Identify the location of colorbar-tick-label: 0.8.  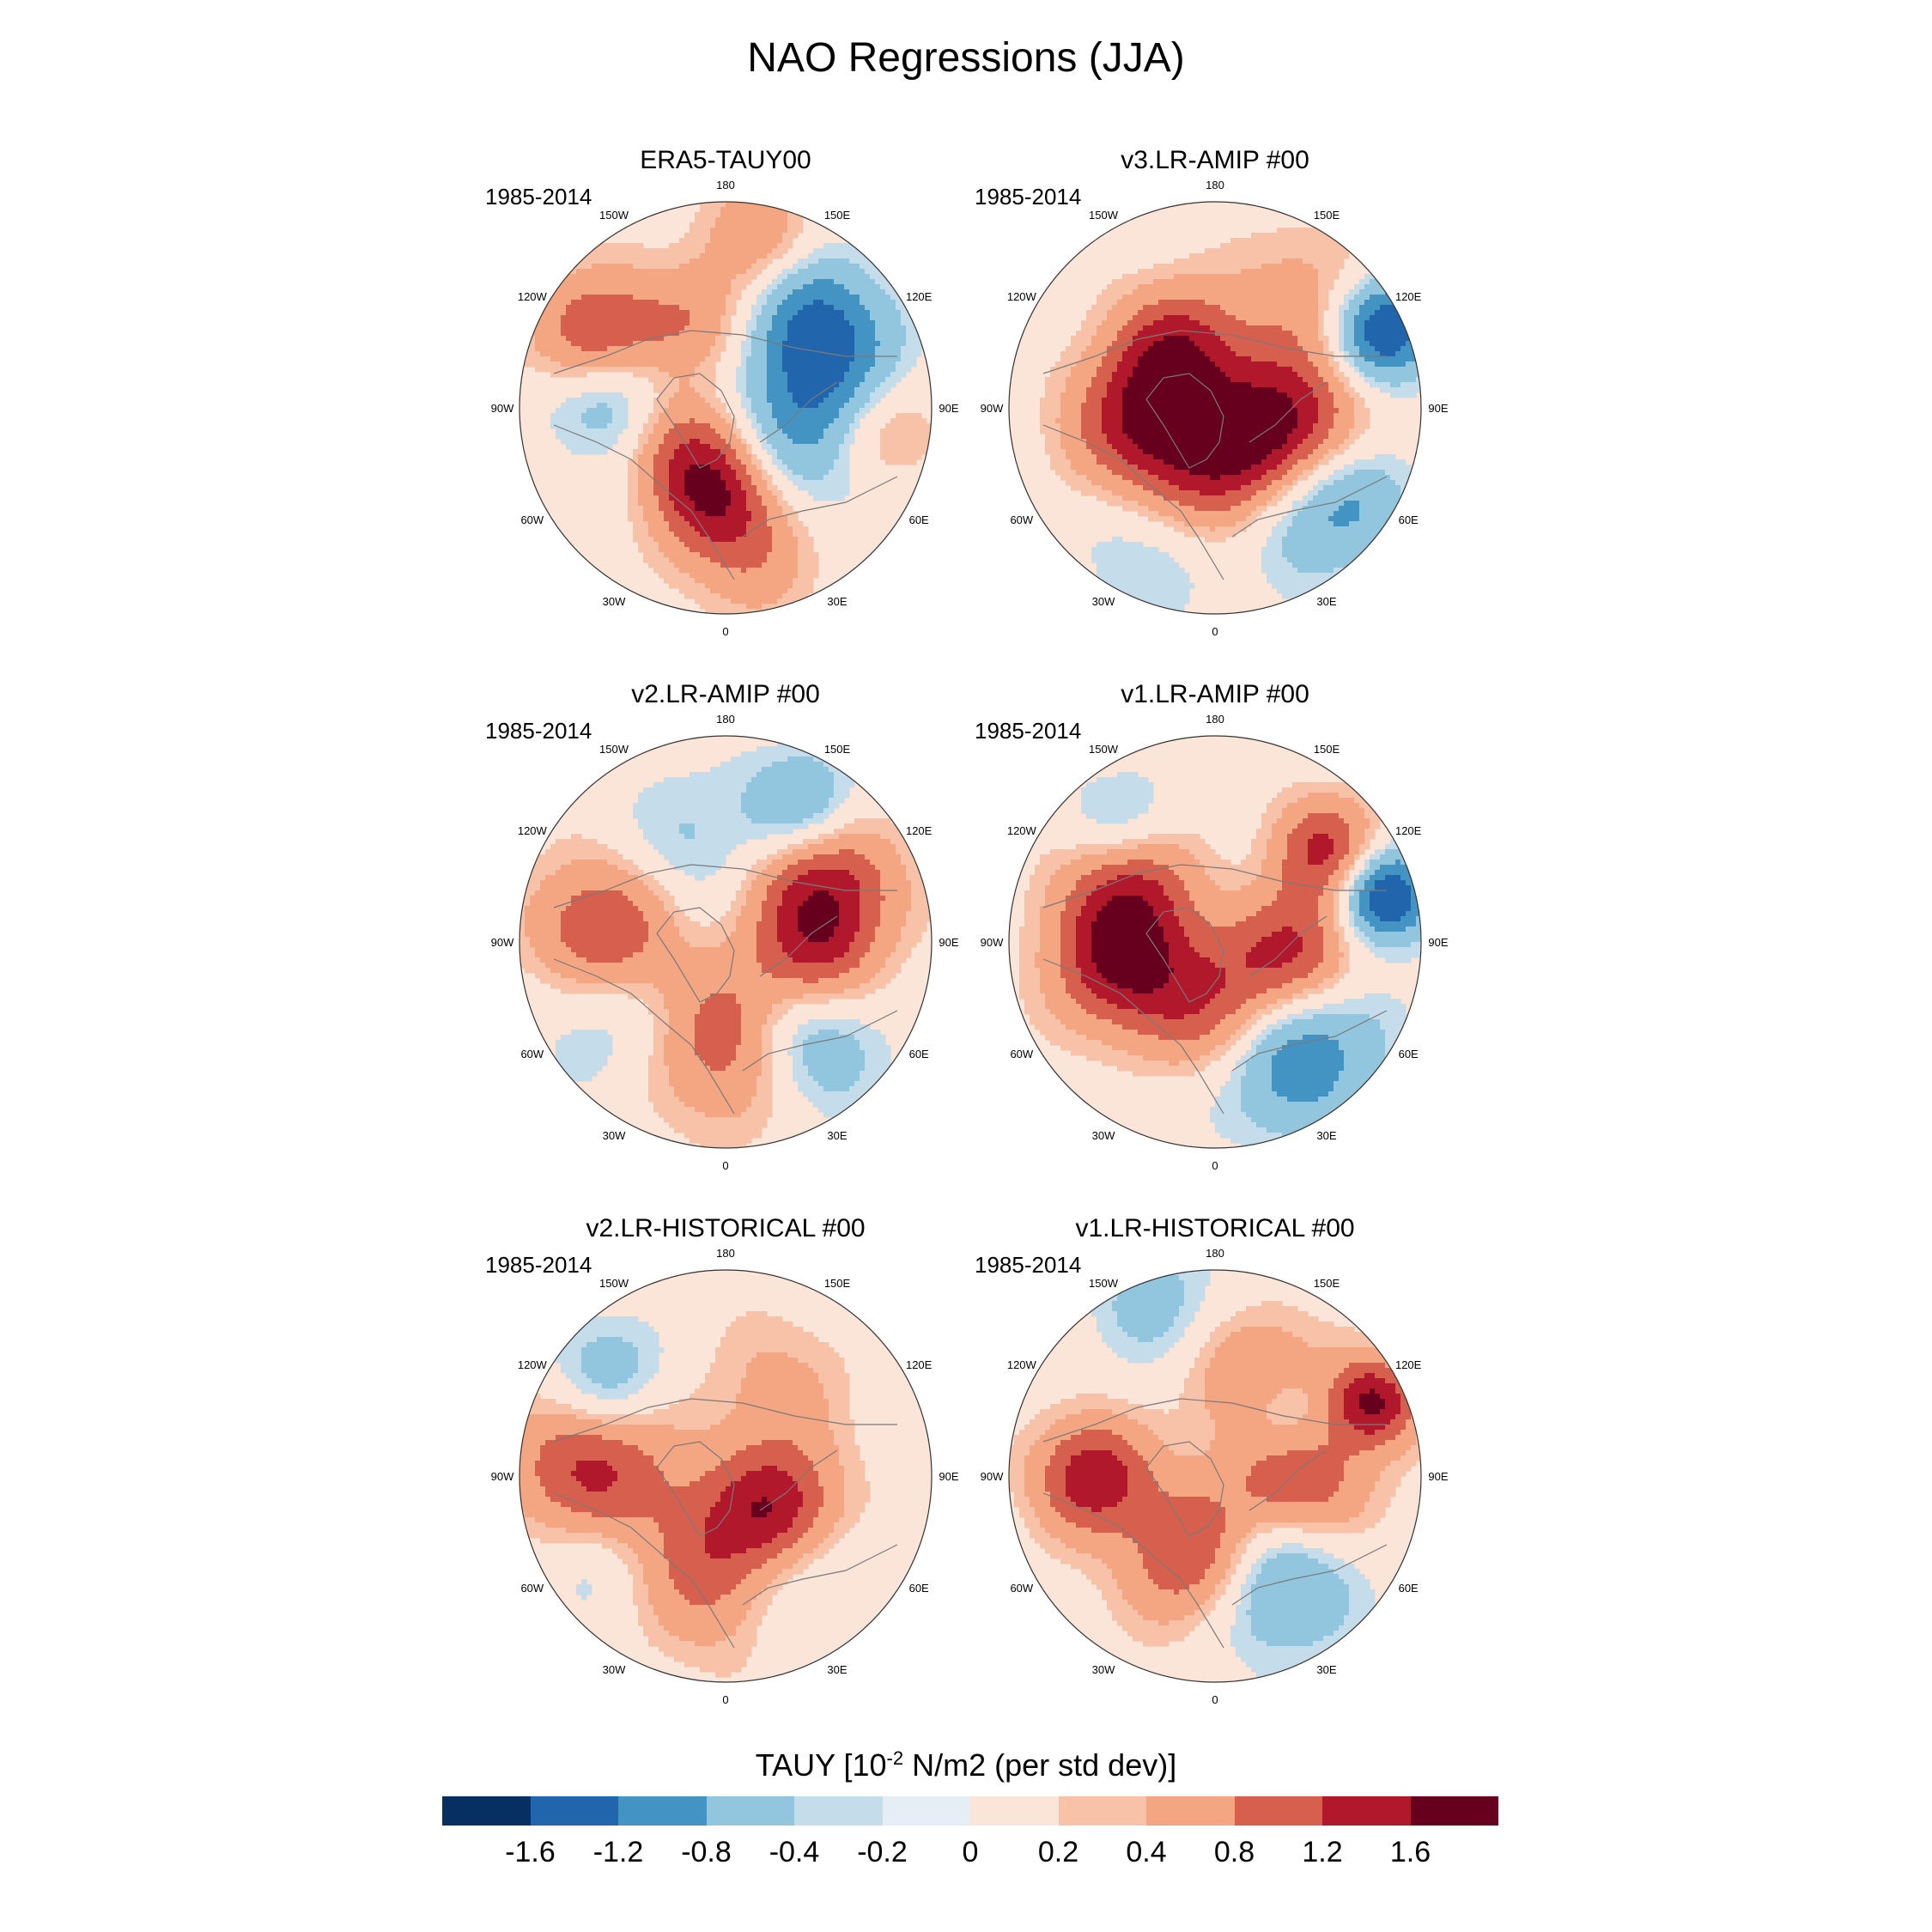
(1235, 1852).